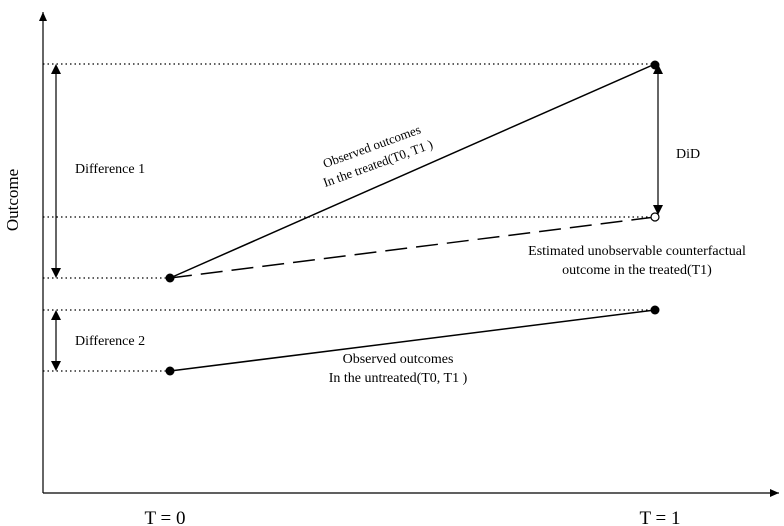 The height and width of the screenshot is (526, 784). I want to click on point-treated-t1, so click(655, 65).